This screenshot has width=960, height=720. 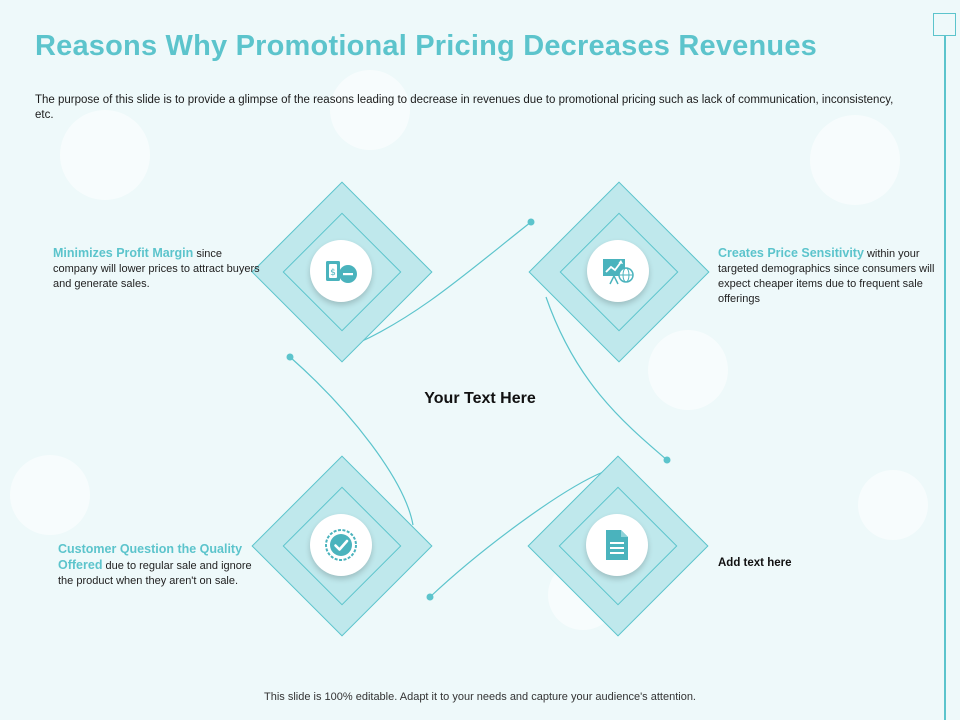 What do you see at coordinates (150, 557) in the screenshot?
I see `point-heading: Customer Question the Quality Offered` at bounding box center [150, 557].